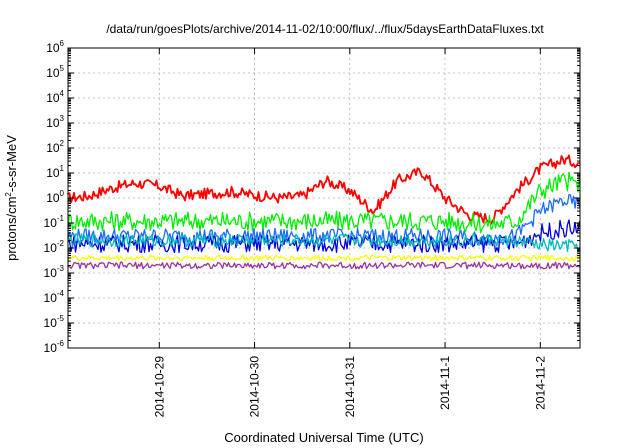  I want to click on y-tick-label: 10⁻⁵, so click(54, 322).